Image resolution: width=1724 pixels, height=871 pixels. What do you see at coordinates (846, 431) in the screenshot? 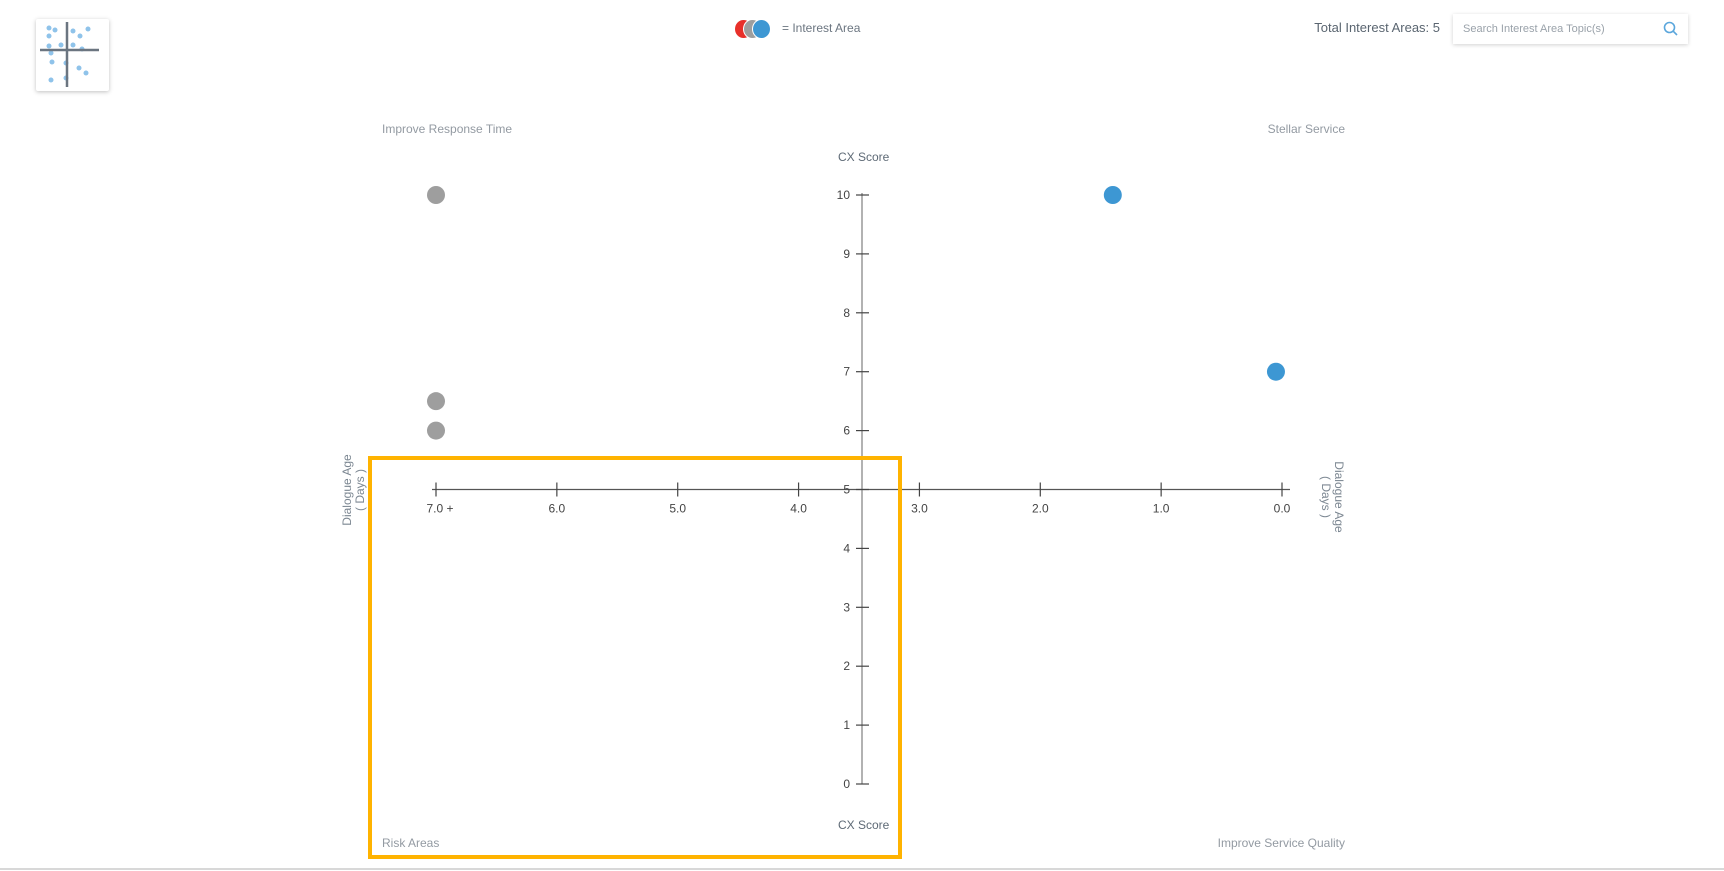
I see `y-tick-label: 6` at bounding box center [846, 431].